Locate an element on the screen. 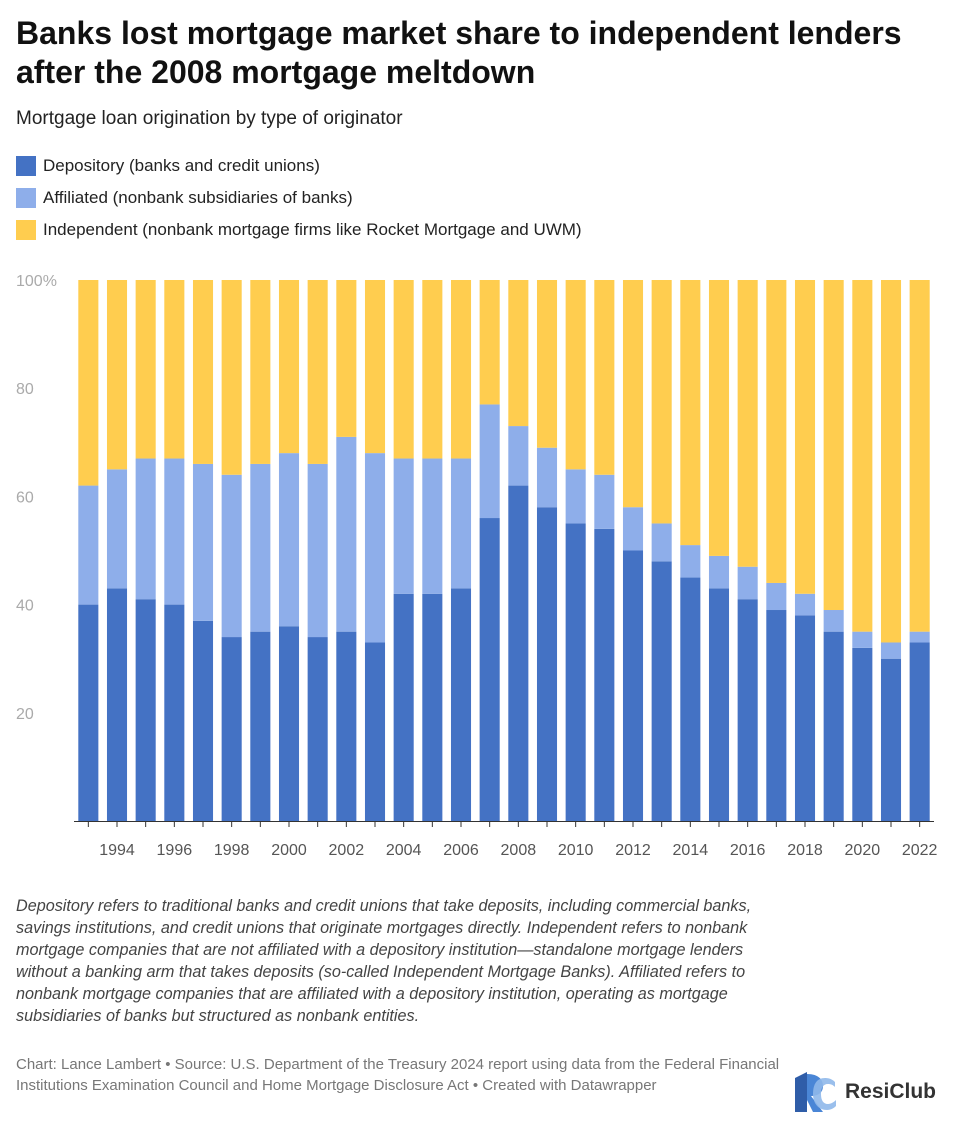  bar-independent-2007 is located at coordinates (489, 342).